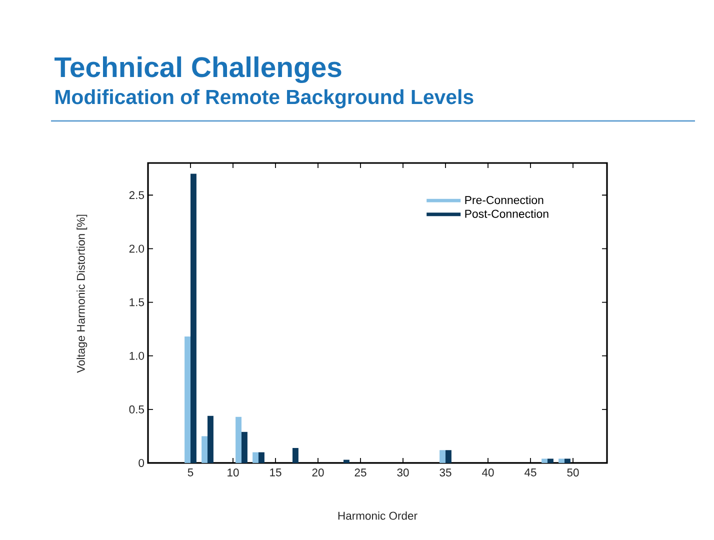 The image size is (714, 540). What do you see at coordinates (136, 409) in the screenshot?
I see `y-tick-label: 0.5` at bounding box center [136, 409].